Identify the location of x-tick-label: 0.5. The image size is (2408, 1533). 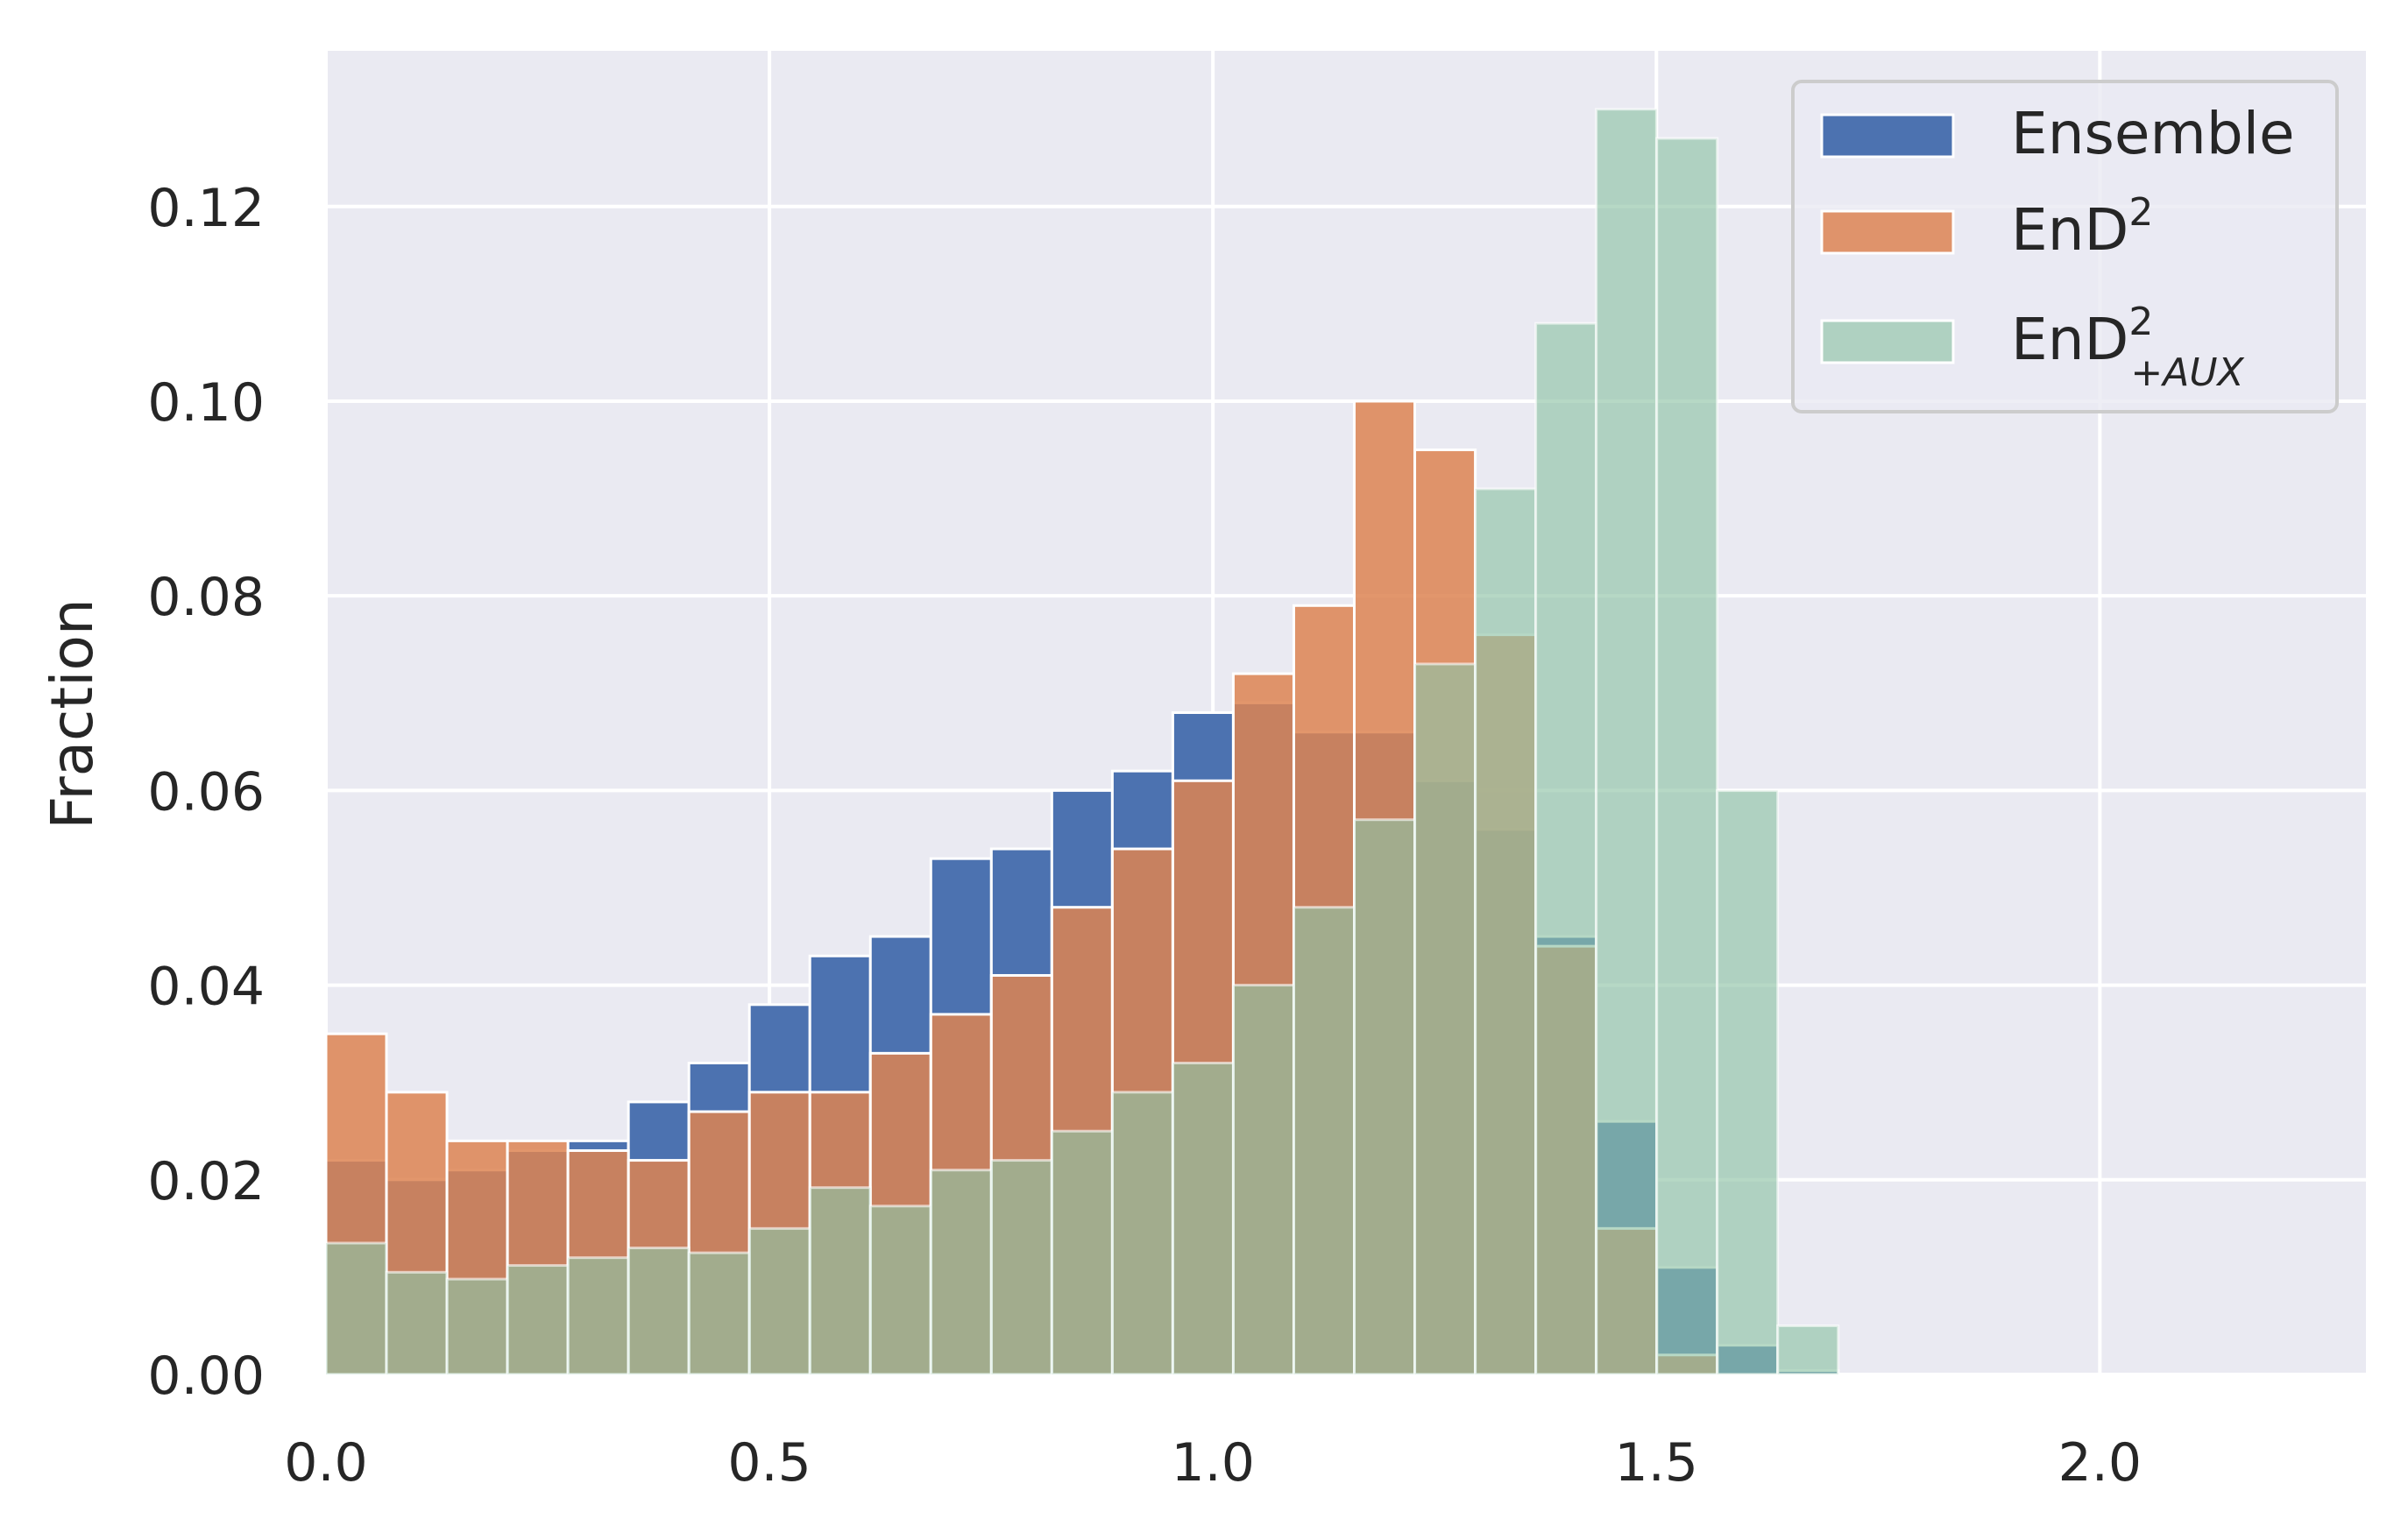
(769, 1463).